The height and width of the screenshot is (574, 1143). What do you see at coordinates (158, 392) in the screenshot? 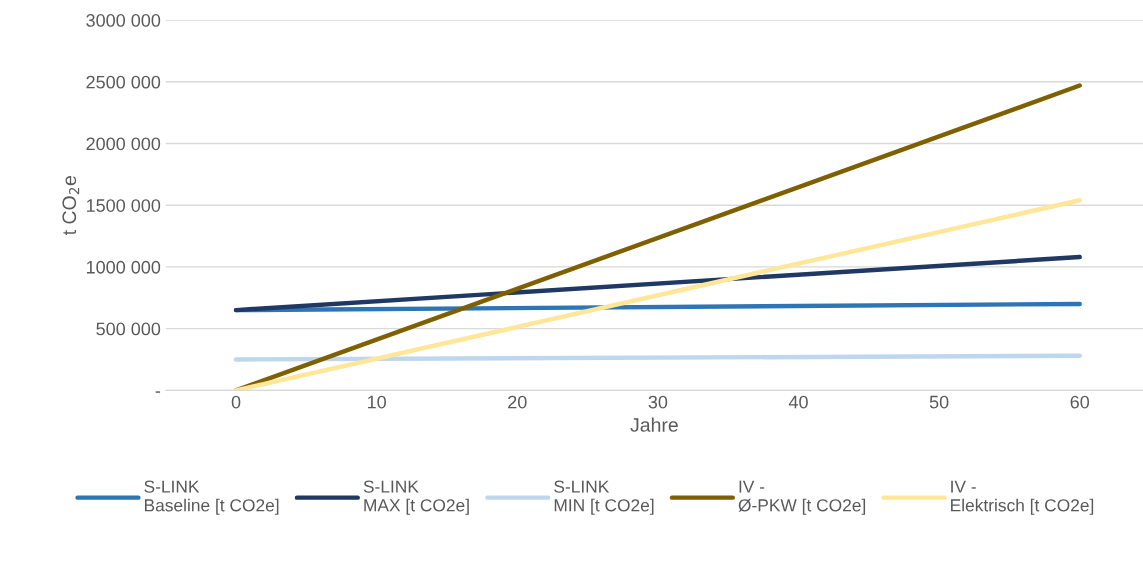
I see `y-tick-label: -` at bounding box center [158, 392].